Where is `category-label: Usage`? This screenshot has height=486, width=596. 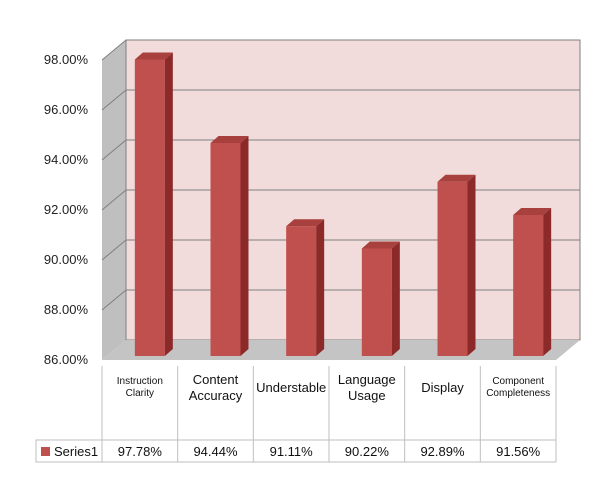 category-label: Usage is located at coordinates (367, 395).